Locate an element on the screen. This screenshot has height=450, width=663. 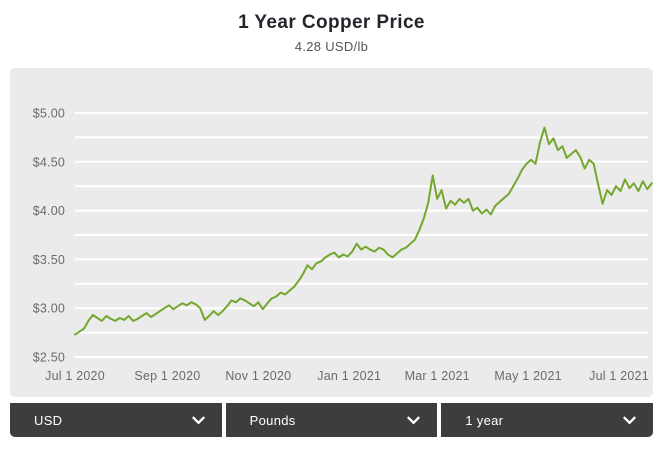
weight-unit-select: Pounds is located at coordinates (331, 420).